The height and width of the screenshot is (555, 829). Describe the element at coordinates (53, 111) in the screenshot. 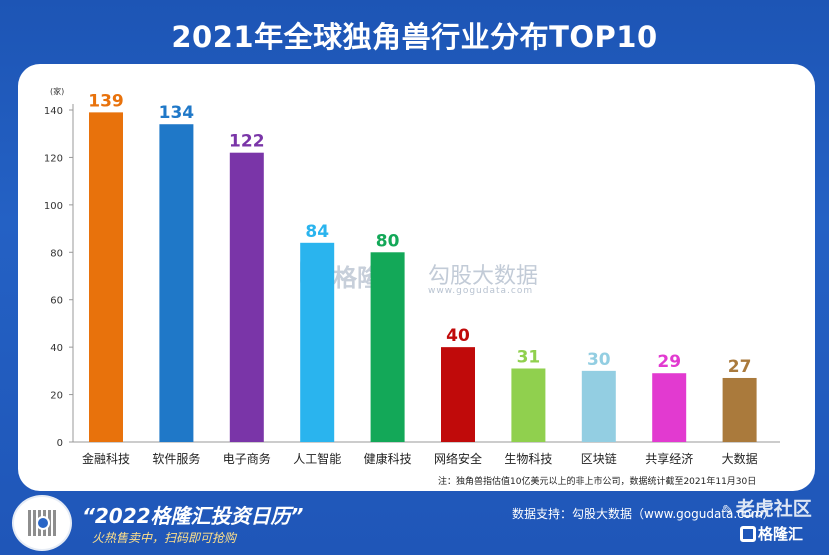

I see `y-tick-label: 140` at that location.